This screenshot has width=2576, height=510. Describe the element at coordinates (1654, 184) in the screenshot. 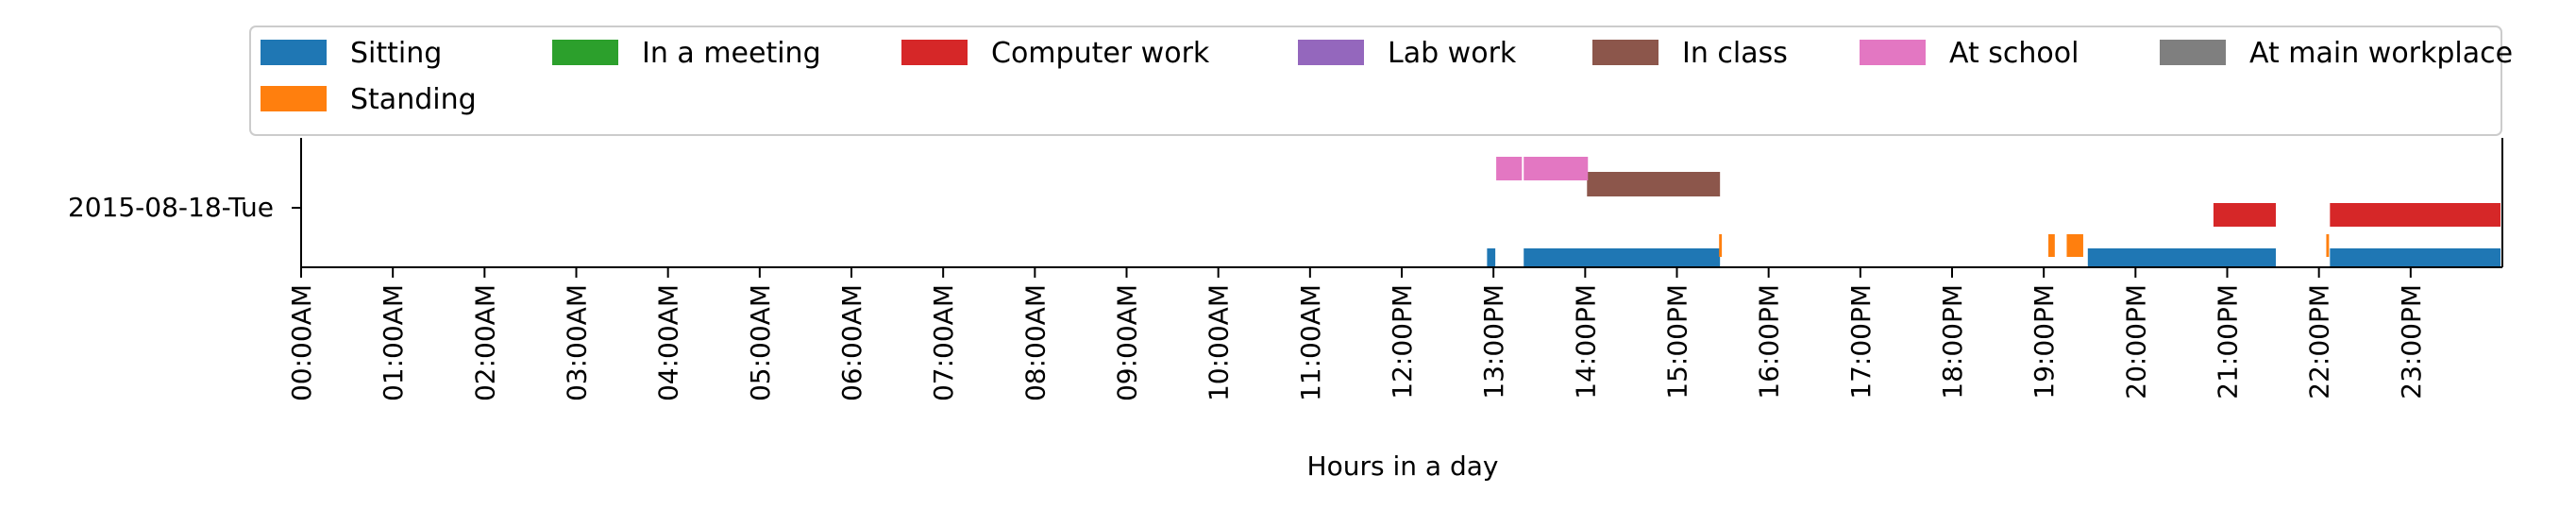

I see `in-class-bar` at that location.